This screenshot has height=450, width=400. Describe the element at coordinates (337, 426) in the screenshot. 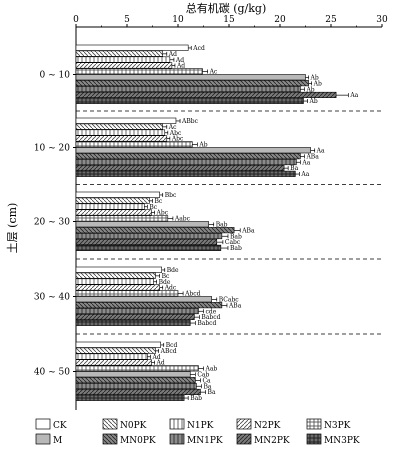

I see `legend-label: N3PK` at that location.